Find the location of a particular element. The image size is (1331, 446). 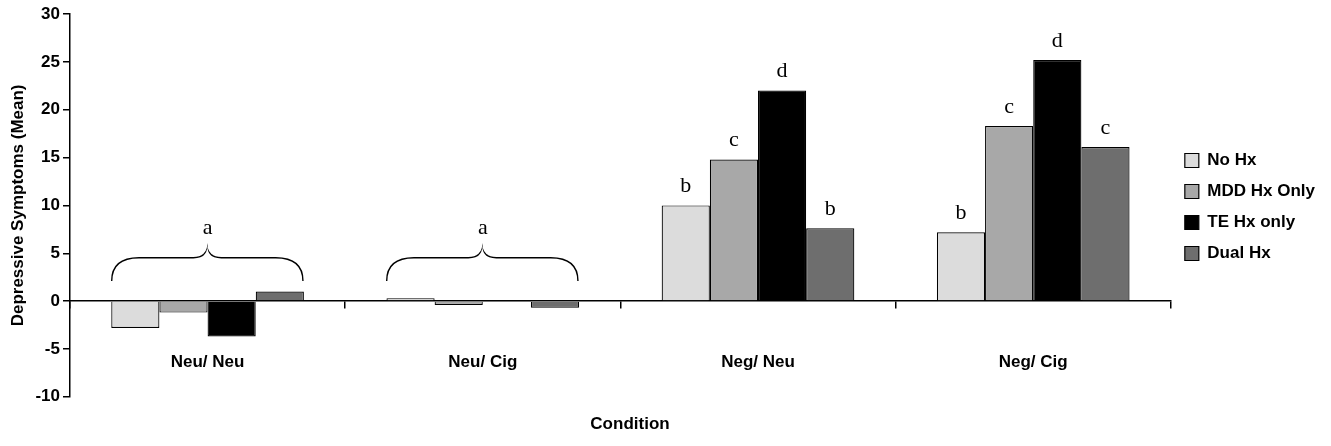

x-tick-label: Neg/ Neu is located at coordinates (758, 361).